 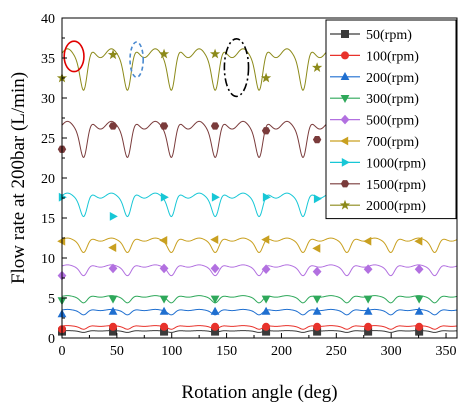 I want to click on x-tick-label: 350, so click(x=446, y=351).